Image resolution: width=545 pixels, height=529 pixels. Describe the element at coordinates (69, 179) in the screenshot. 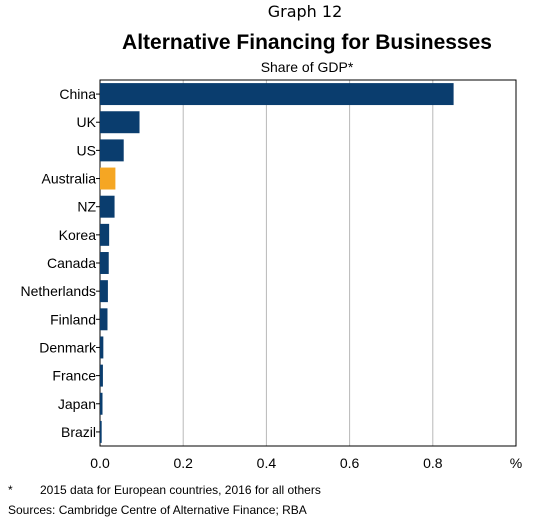

I see `category-label: Australia` at that location.